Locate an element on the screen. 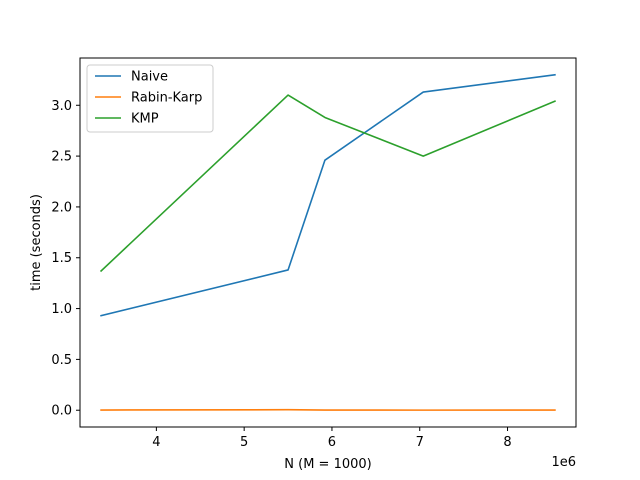 The image size is (640, 480). x-axis-ticks: 4 5 6 7 8 is located at coordinates (331, 438).